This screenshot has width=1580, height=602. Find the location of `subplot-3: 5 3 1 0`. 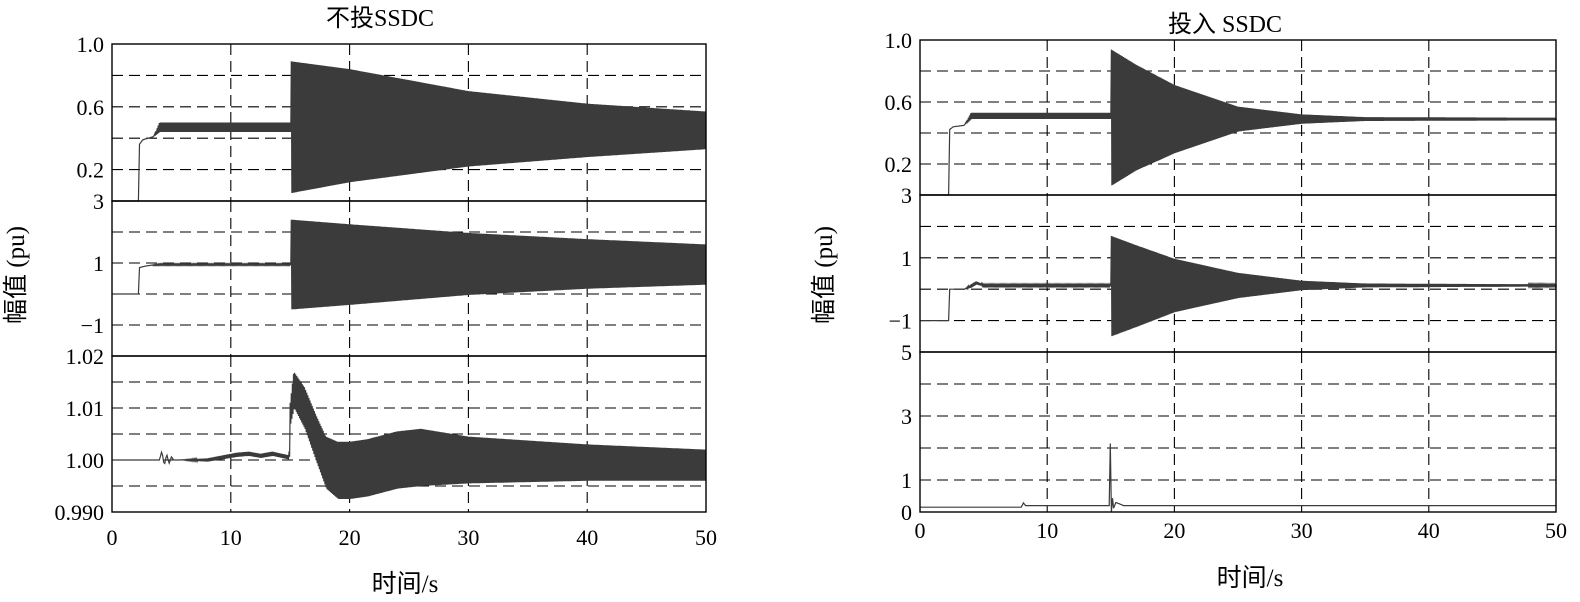

subplot-3: 5 3 1 0 is located at coordinates (1229, 432).